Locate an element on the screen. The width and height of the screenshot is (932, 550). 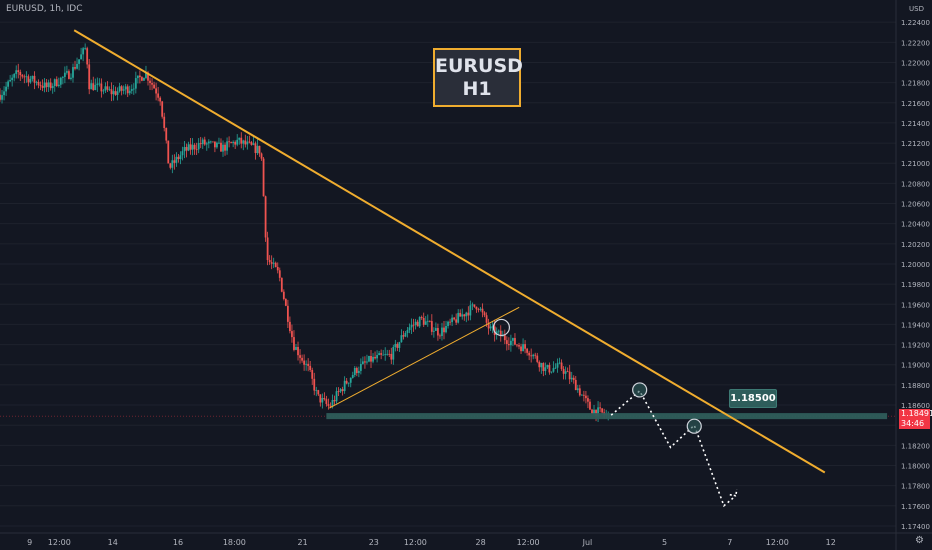
time-tick-label: 21 is located at coordinates (303, 542).